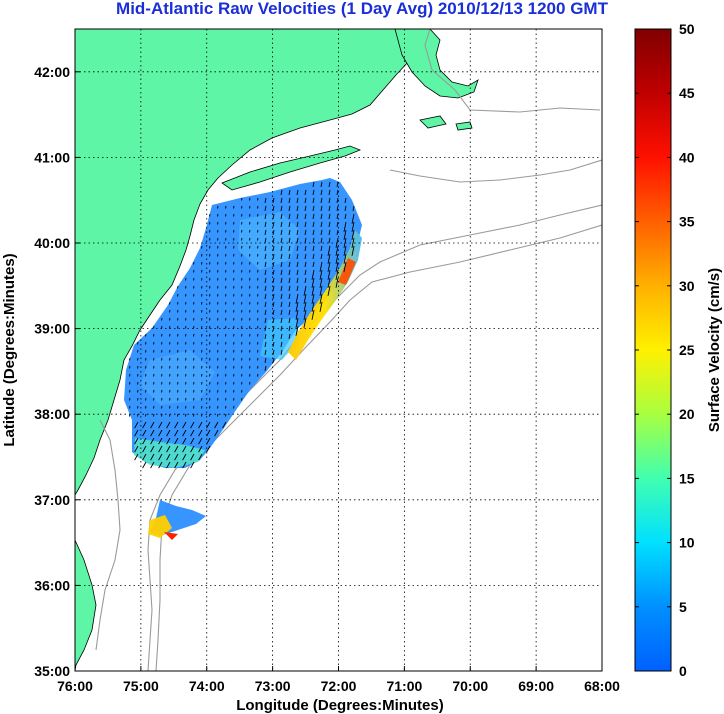 This screenshot has width=724, height=714. Describe the element at coordinates (160, 526) in the screenshot. I see `field-patch` at that location.